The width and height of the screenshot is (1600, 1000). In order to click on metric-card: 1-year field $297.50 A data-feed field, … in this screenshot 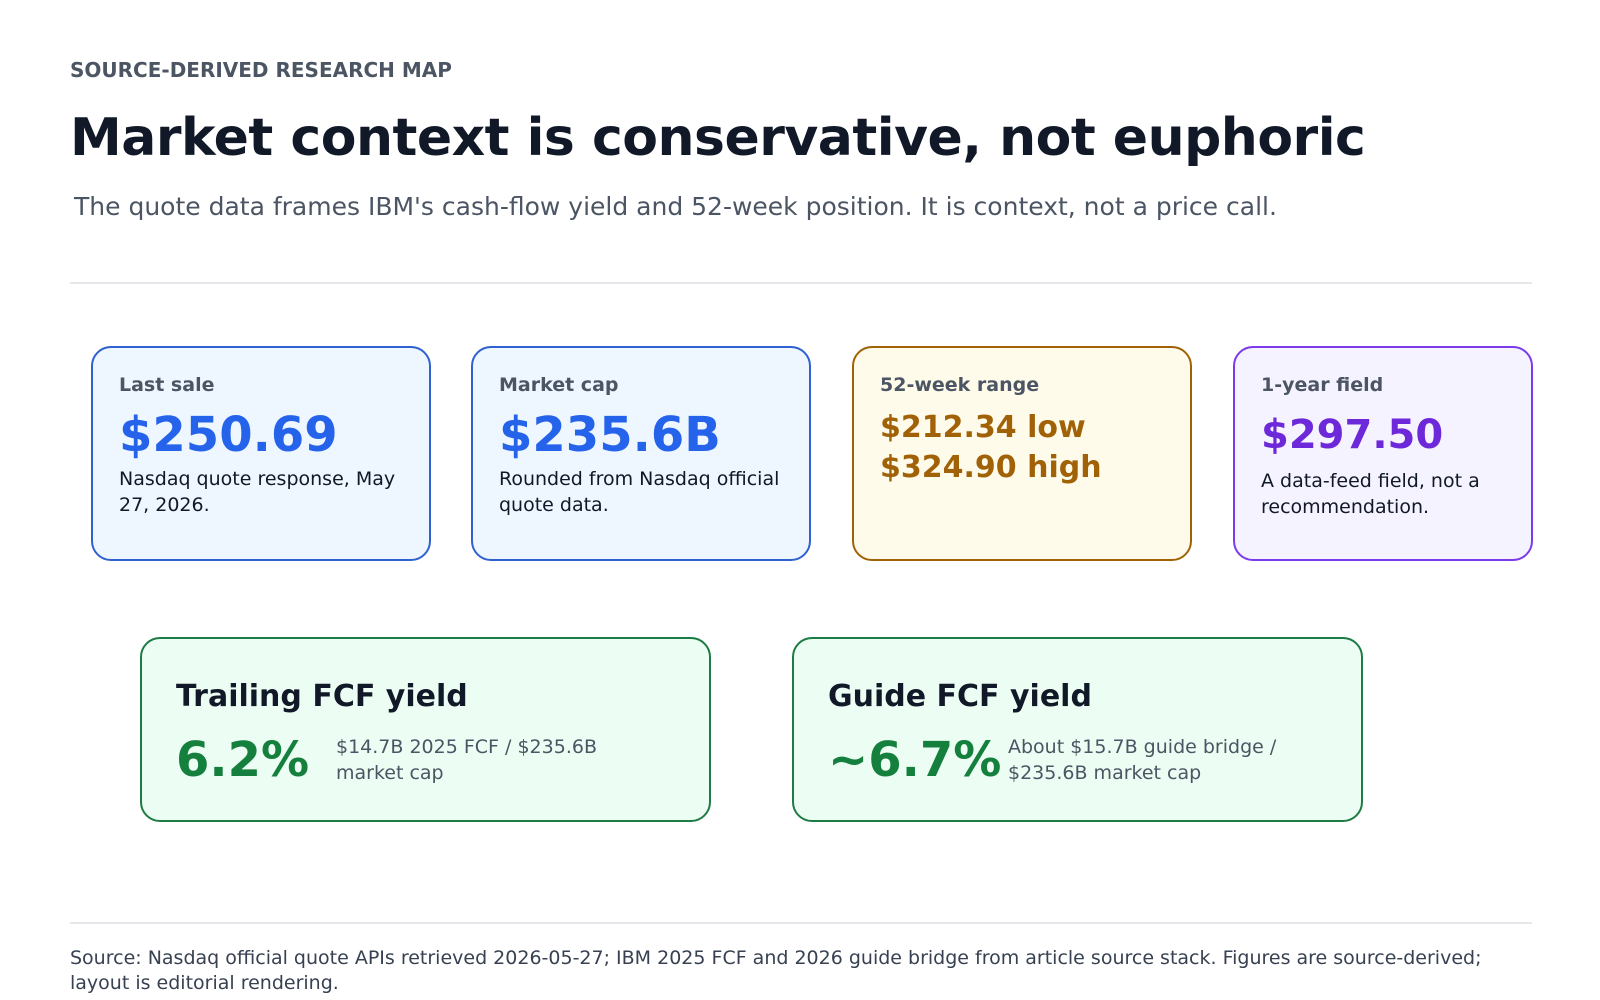, I will do `click(1383, 453)`.